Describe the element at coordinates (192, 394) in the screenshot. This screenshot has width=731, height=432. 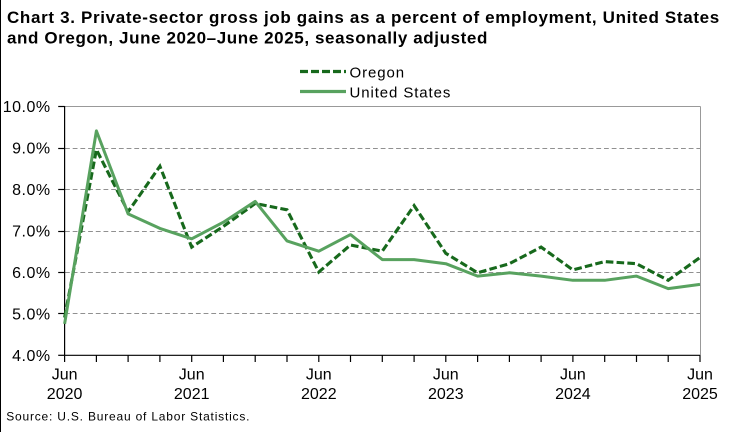
I see `svg-text: 2021` at that location.